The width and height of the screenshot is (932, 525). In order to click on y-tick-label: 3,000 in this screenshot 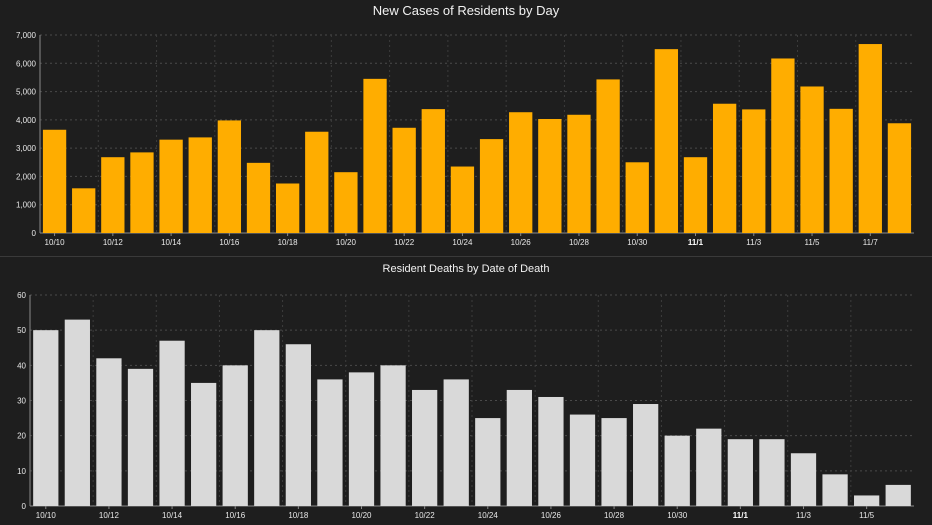, I will do `click(26, 148)`.